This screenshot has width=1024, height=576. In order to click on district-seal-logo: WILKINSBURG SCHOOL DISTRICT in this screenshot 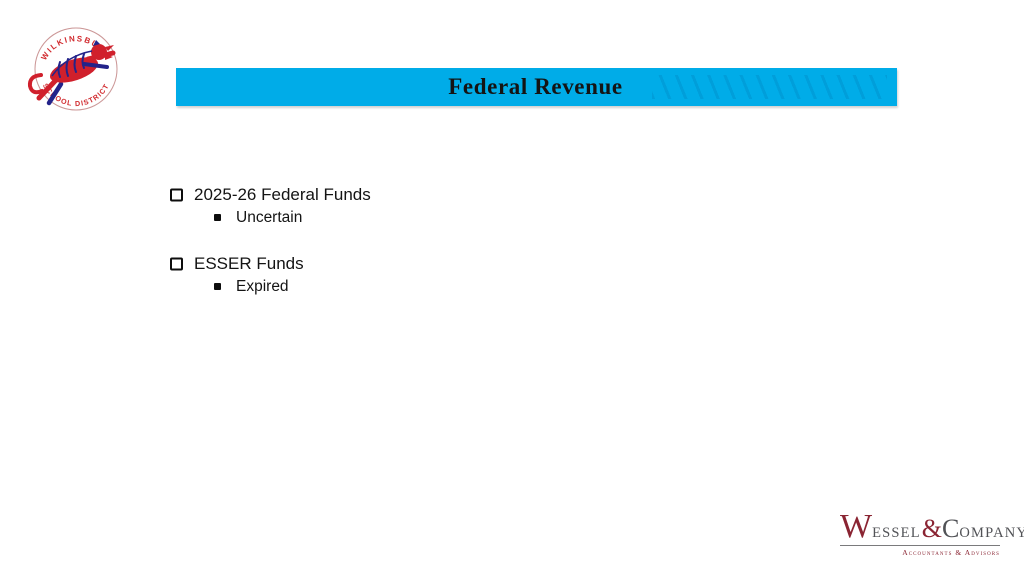, I will do `click(72, 69)`.